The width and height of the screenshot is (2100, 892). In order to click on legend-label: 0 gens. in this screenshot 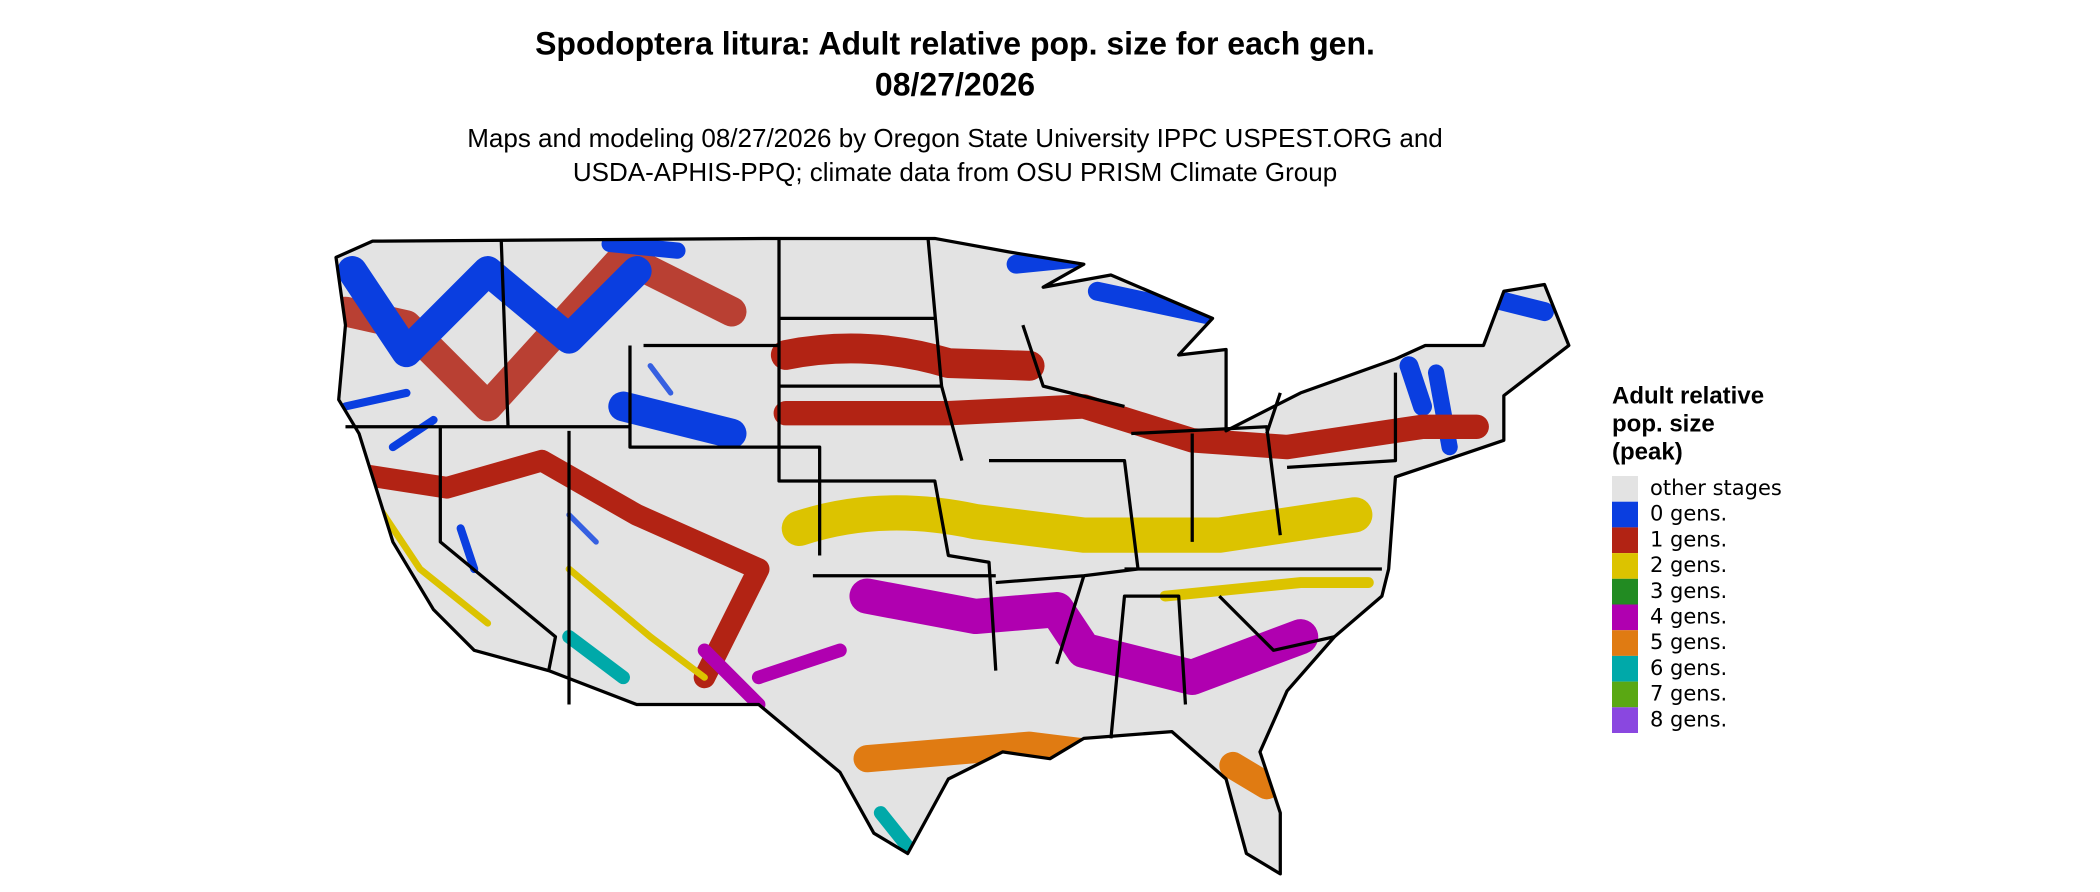, I will do `click(1688, 514)`.